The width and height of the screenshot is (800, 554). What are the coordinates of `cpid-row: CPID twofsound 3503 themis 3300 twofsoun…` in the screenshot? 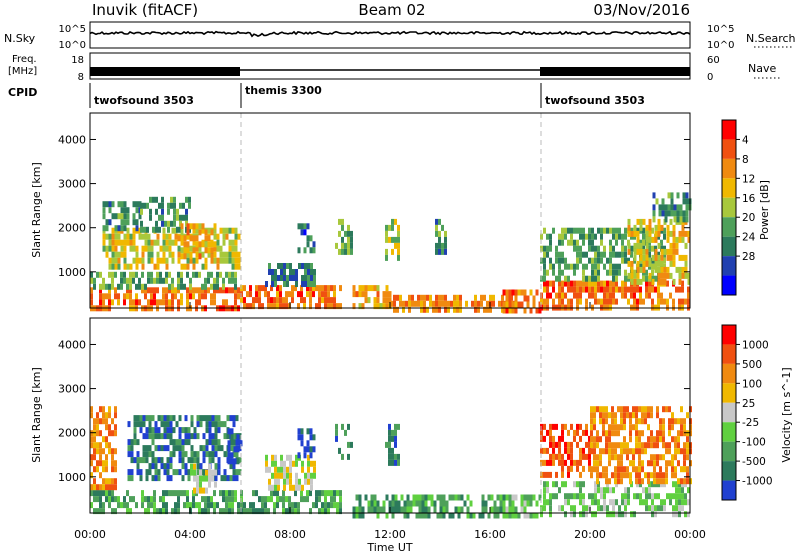 It's located at (326, 95).